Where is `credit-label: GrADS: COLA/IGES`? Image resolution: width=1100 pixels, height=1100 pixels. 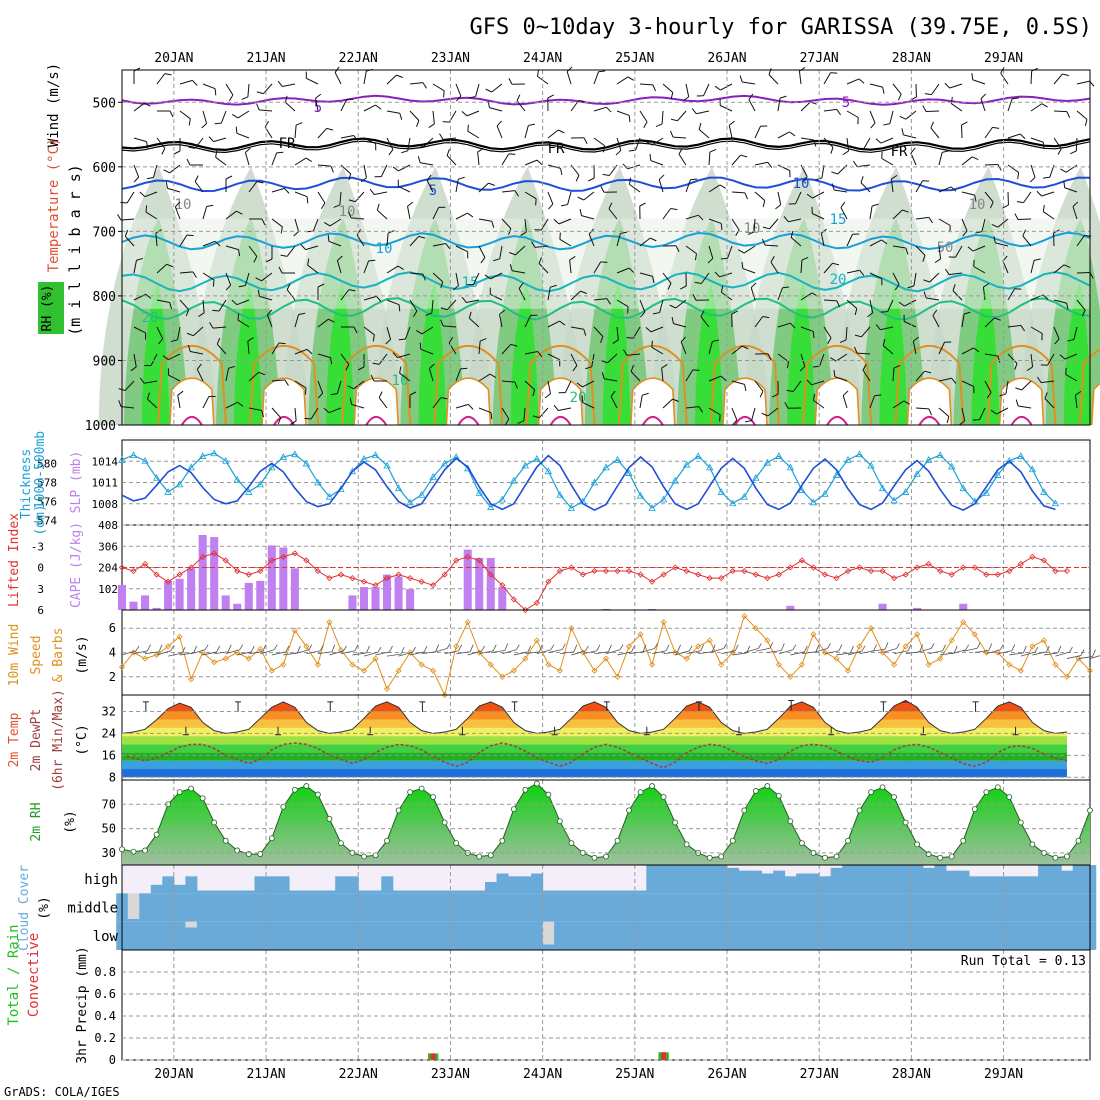 credit-label: GrADS: COLA/IGES is located at coordinates (62, 1092).